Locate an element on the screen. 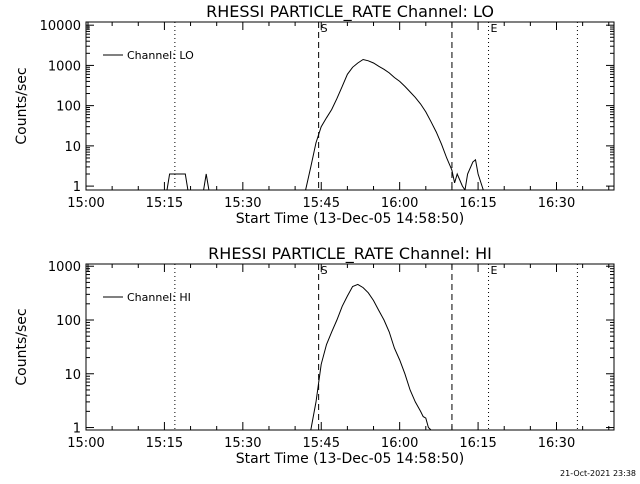  legend-label: Channel: LO is located at coordinates (160, 55).